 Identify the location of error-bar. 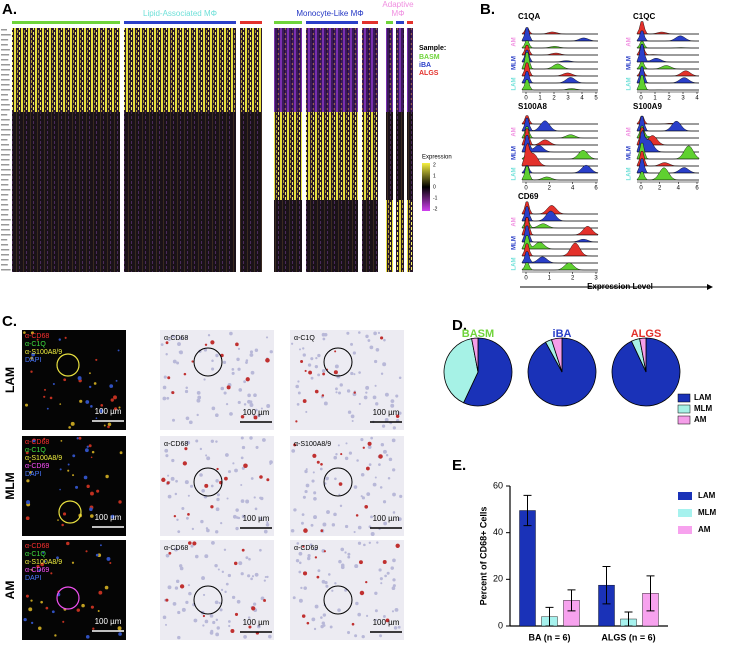
(549, 616).